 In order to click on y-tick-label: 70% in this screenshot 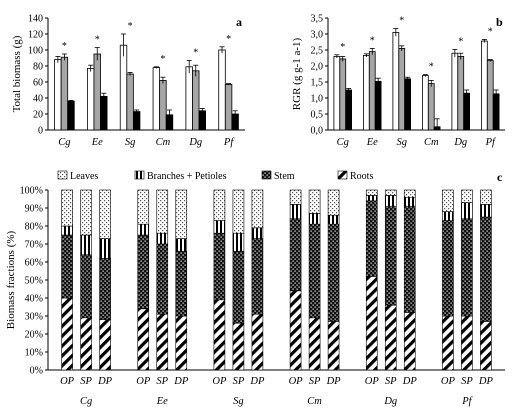, I will do `click(34, 245)`.